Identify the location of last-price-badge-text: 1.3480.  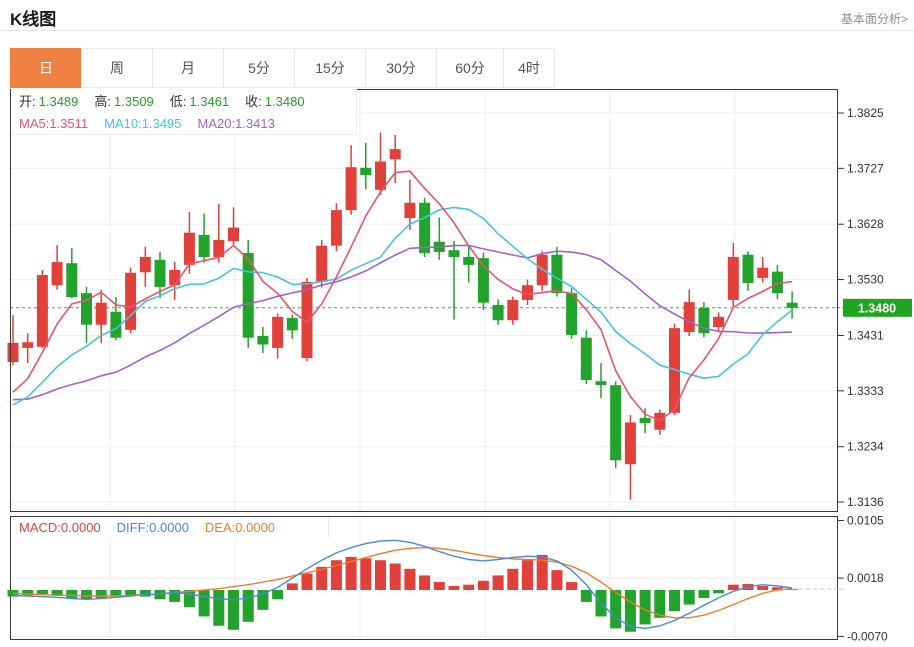
(877, 308).